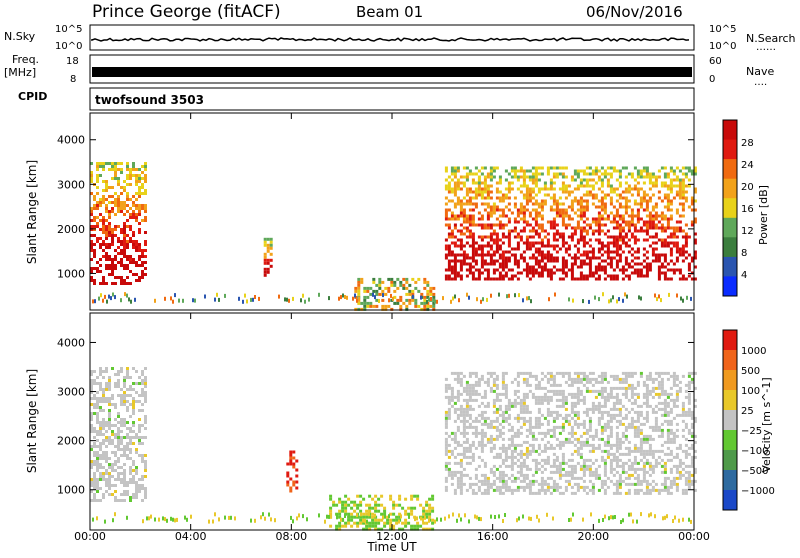 The image size is (800, 558). What do you see at coordinates (730, 400) in the screenshot?
I see `colorbar-swatch` at bounding box center [730, 400].